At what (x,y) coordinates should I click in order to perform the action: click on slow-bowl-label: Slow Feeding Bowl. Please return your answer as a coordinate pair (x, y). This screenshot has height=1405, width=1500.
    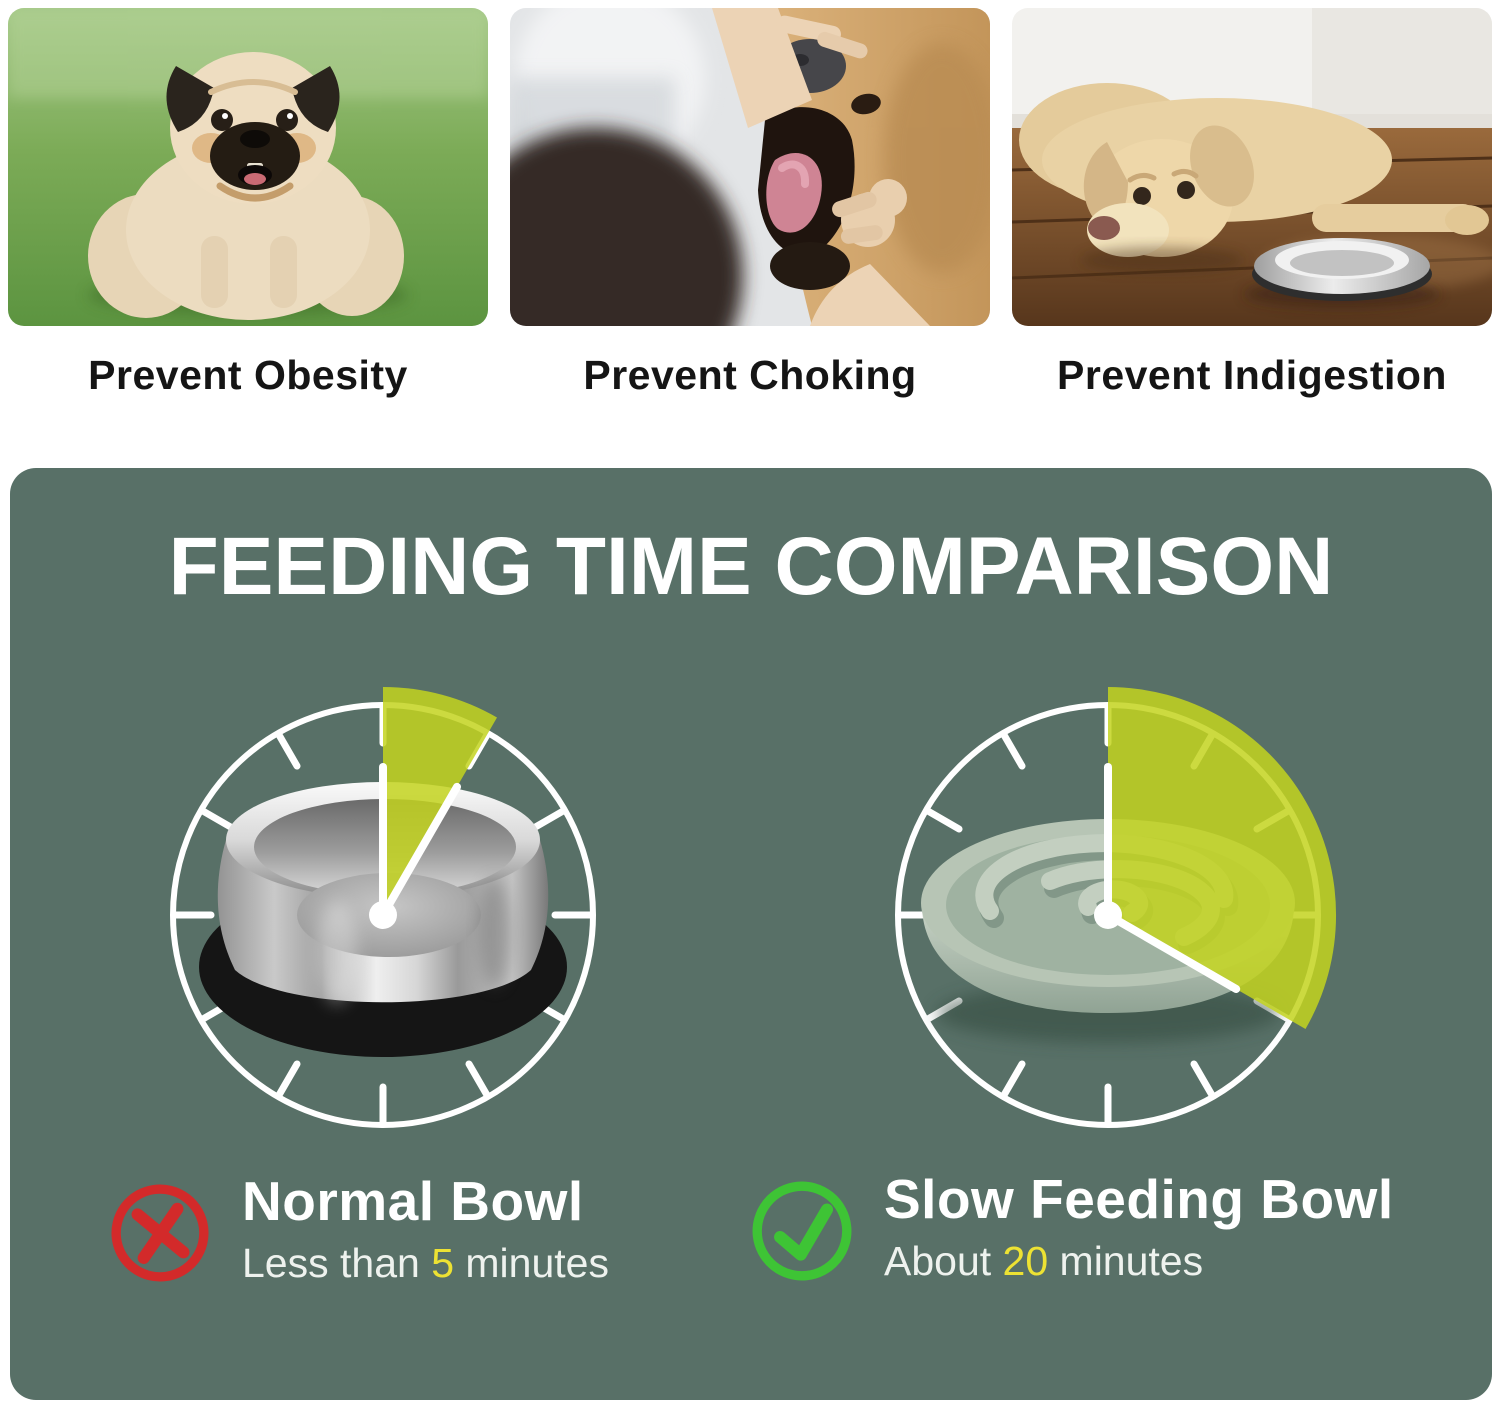
    Looking at the image, I should click on (1139, 1199).